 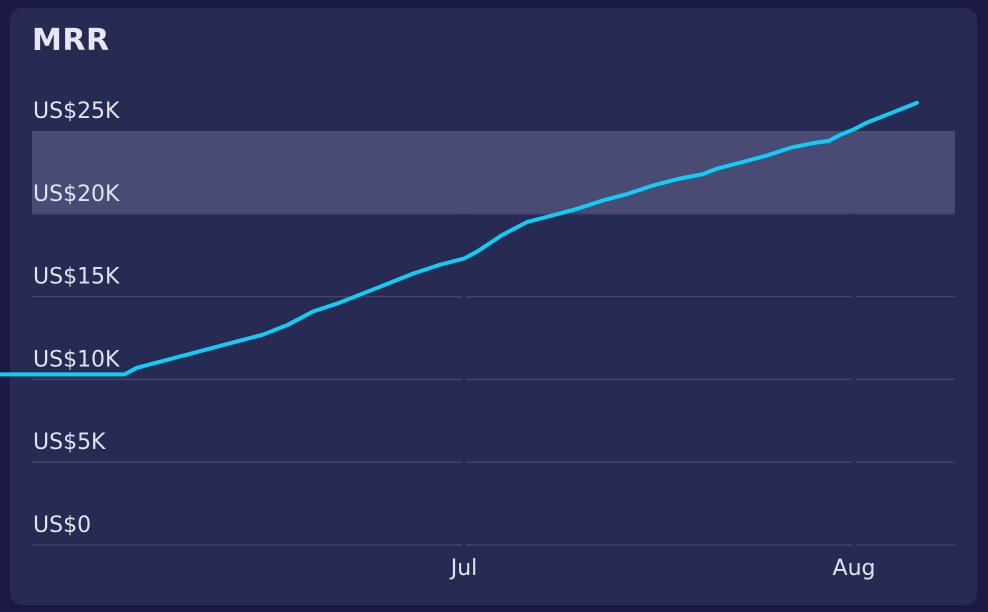 What do you see at coordinates (463, 568) in the screenshot?
I see `x-tick-label: Jul` at bounding box center [463, 568].